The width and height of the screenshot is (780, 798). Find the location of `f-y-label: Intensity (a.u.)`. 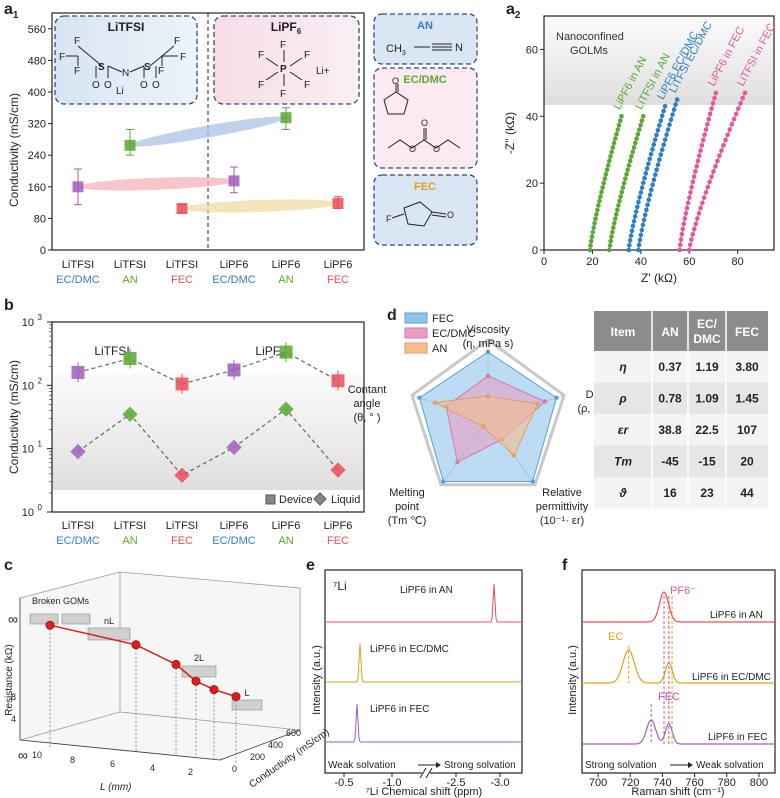

f-y-label: Intensity (a.u.) is located at coordinates (573, 680).